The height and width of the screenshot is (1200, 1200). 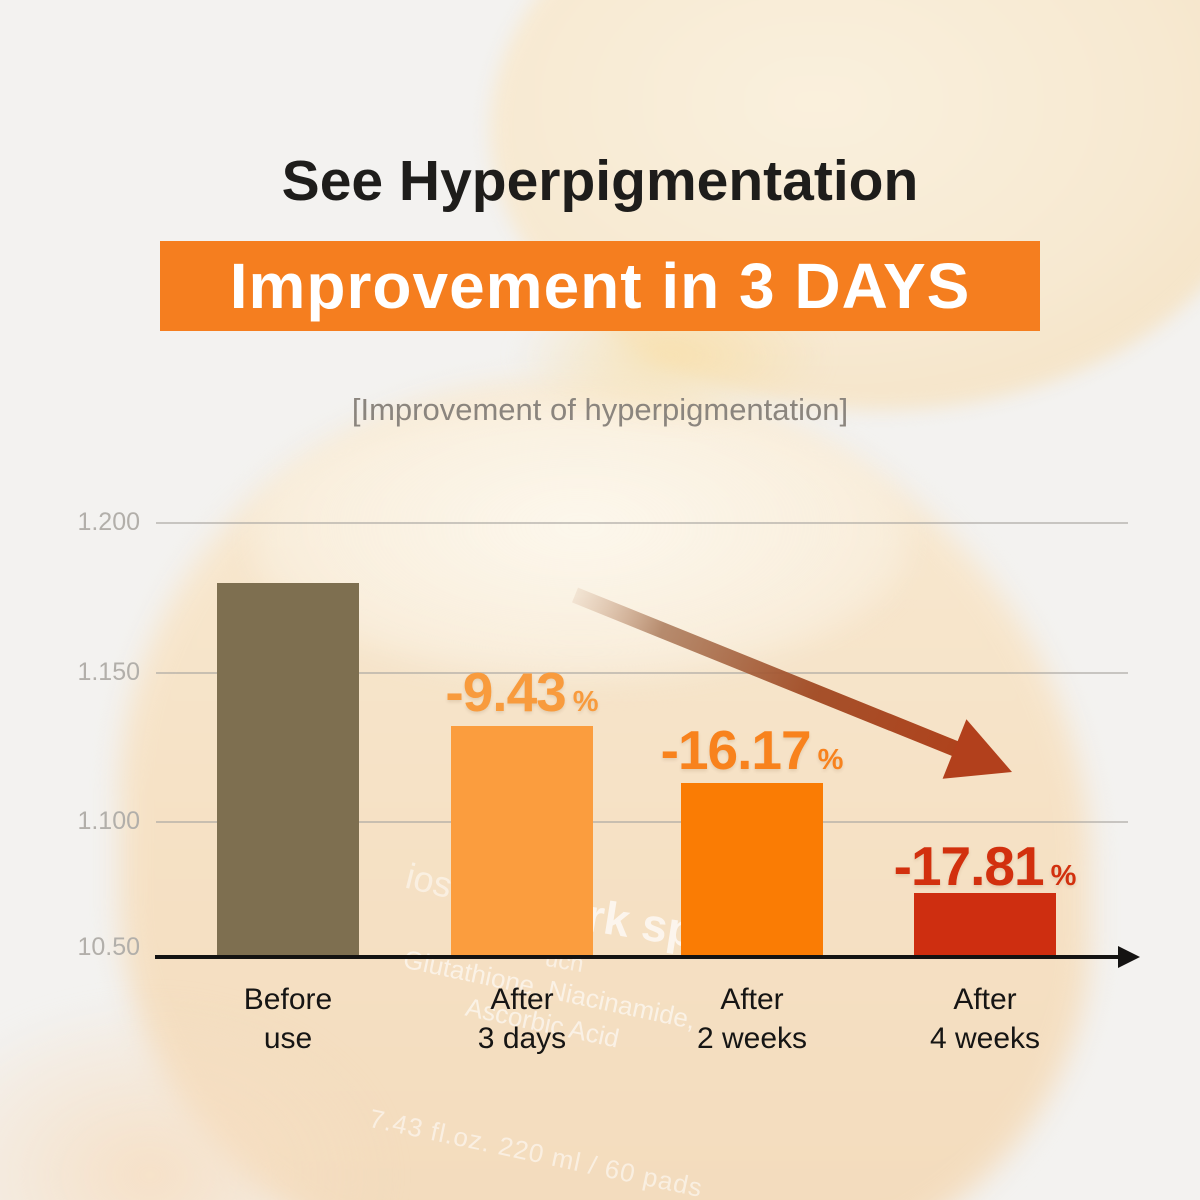 What do you see at coordinates (752, 871) in the screenshot?
I see `bar-after-2-weeks` at bounding box center [752, 871].